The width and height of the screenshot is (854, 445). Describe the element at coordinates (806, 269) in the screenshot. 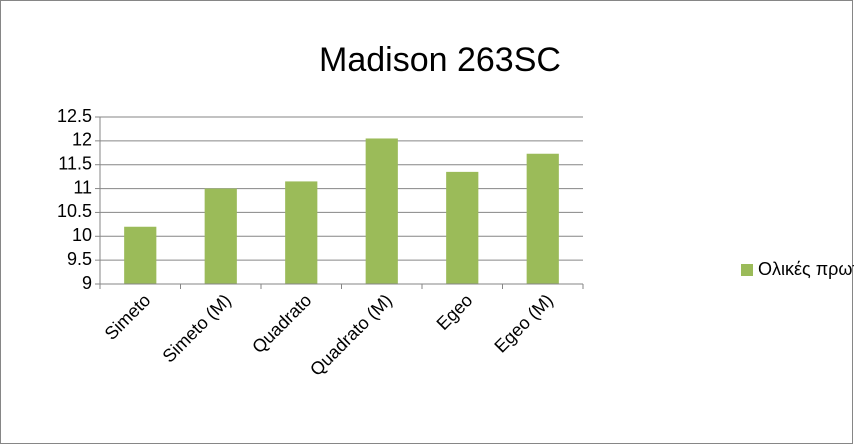

I see `legend-label: Ολικές πρωτεΐνες` at that location.